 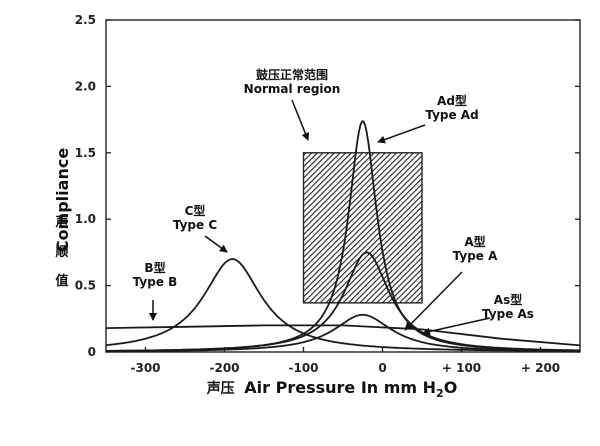 What do you see at coordinates (195, 225) in the screenshot?
I see `label-type-c: Type C` at bounding box center [195, 225].